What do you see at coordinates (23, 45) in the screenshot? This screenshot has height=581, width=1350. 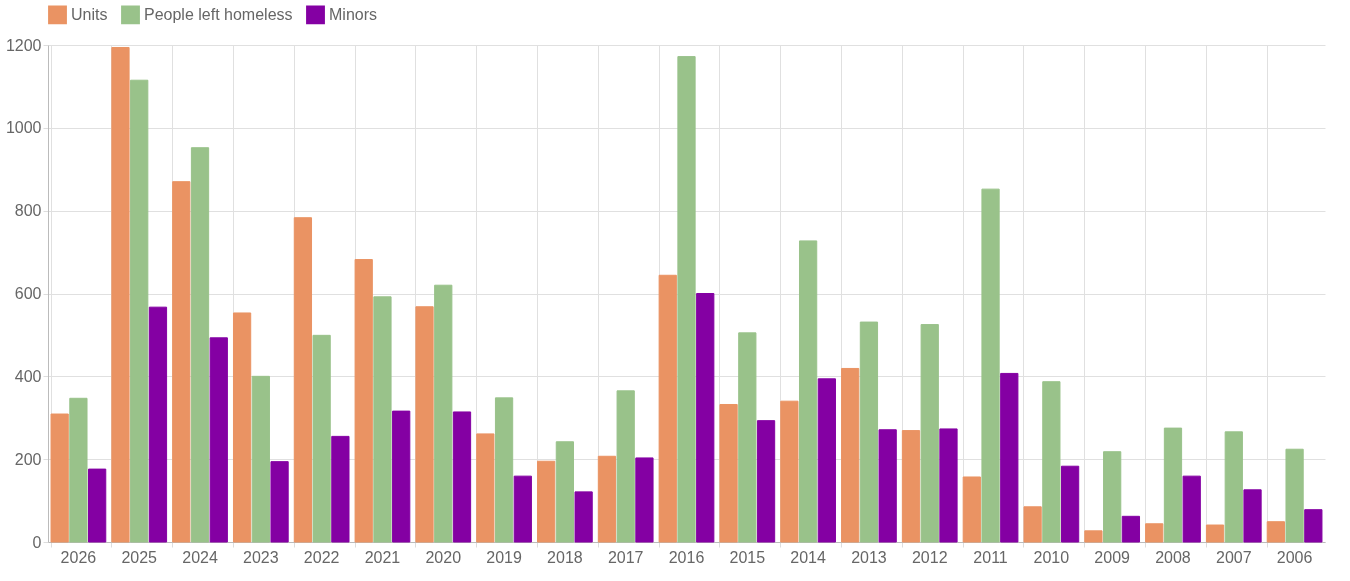 I see `y-tick-label: 1200` at bounding box center [23, 45].